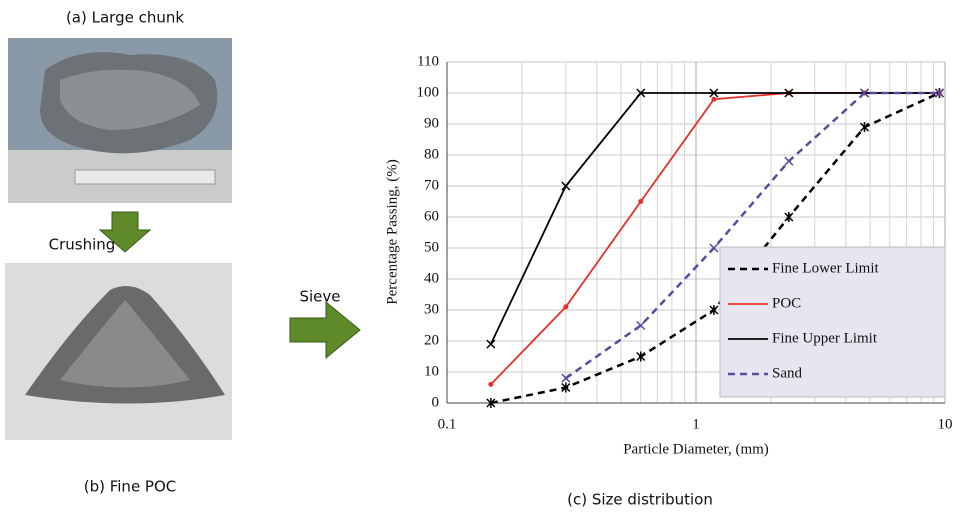 The width and height of the screenshot is (958, 515). I want to click on legend: Fine Lower Limit POC Fine Upper Limit Sand, so click(832, 322).